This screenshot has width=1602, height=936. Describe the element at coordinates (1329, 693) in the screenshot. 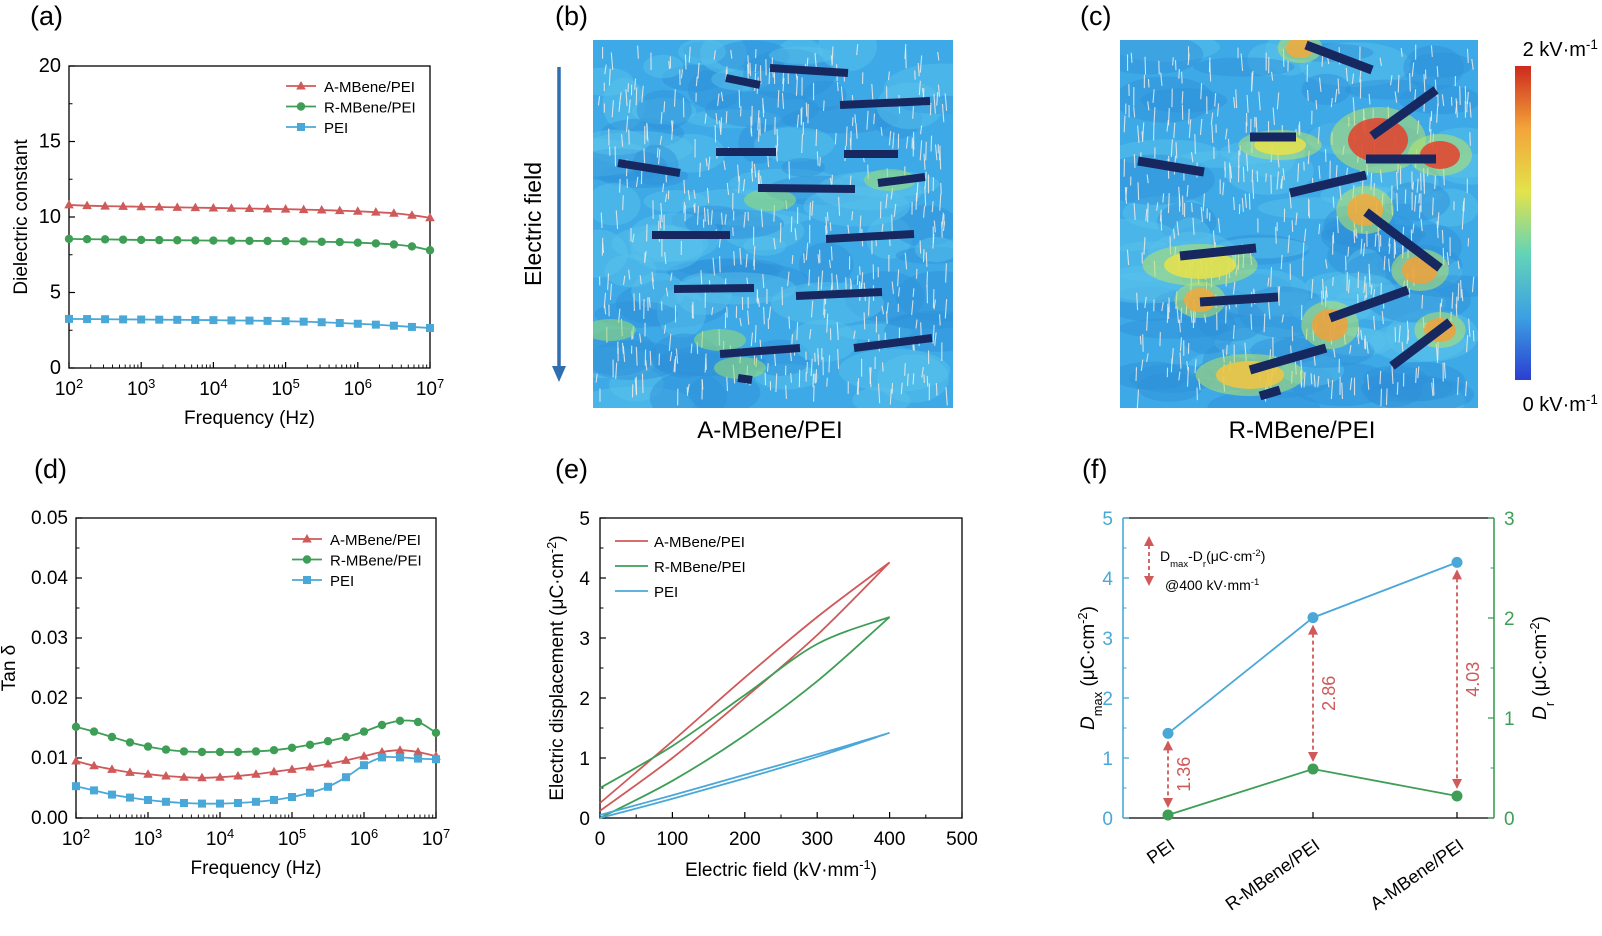

I see `difference-label: 2.86` at that location.